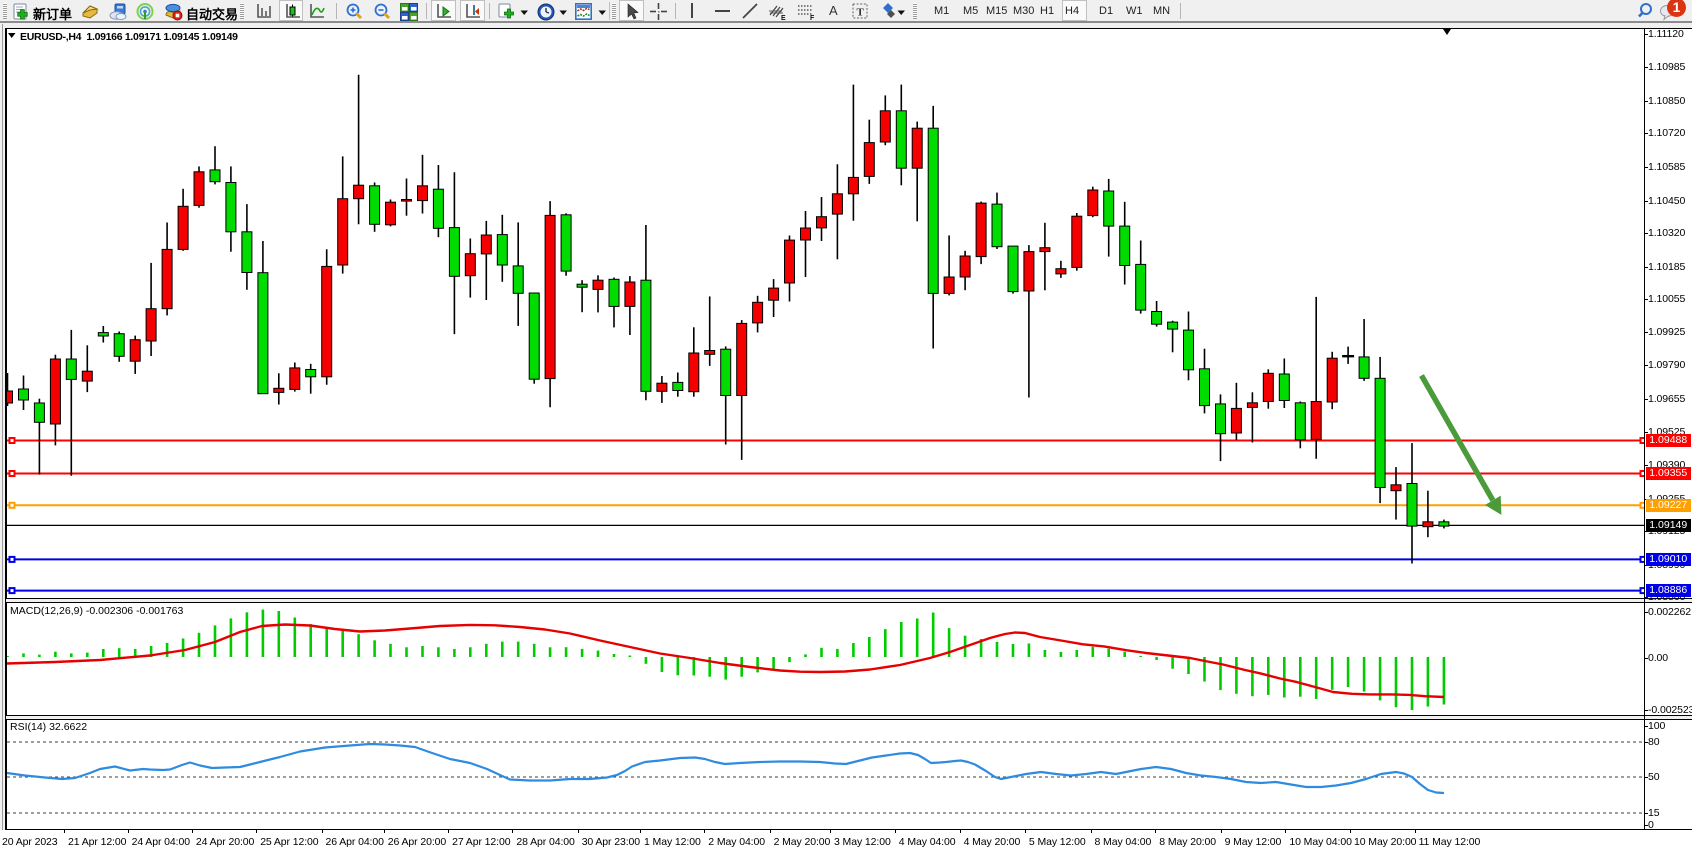  I want to click on svg-text: F, so click(812, 18).